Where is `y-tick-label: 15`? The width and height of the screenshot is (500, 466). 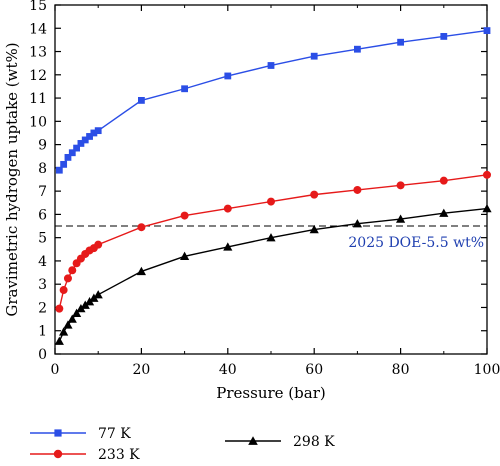 y-tick-label: 15 is located at coordinates (38, 7).